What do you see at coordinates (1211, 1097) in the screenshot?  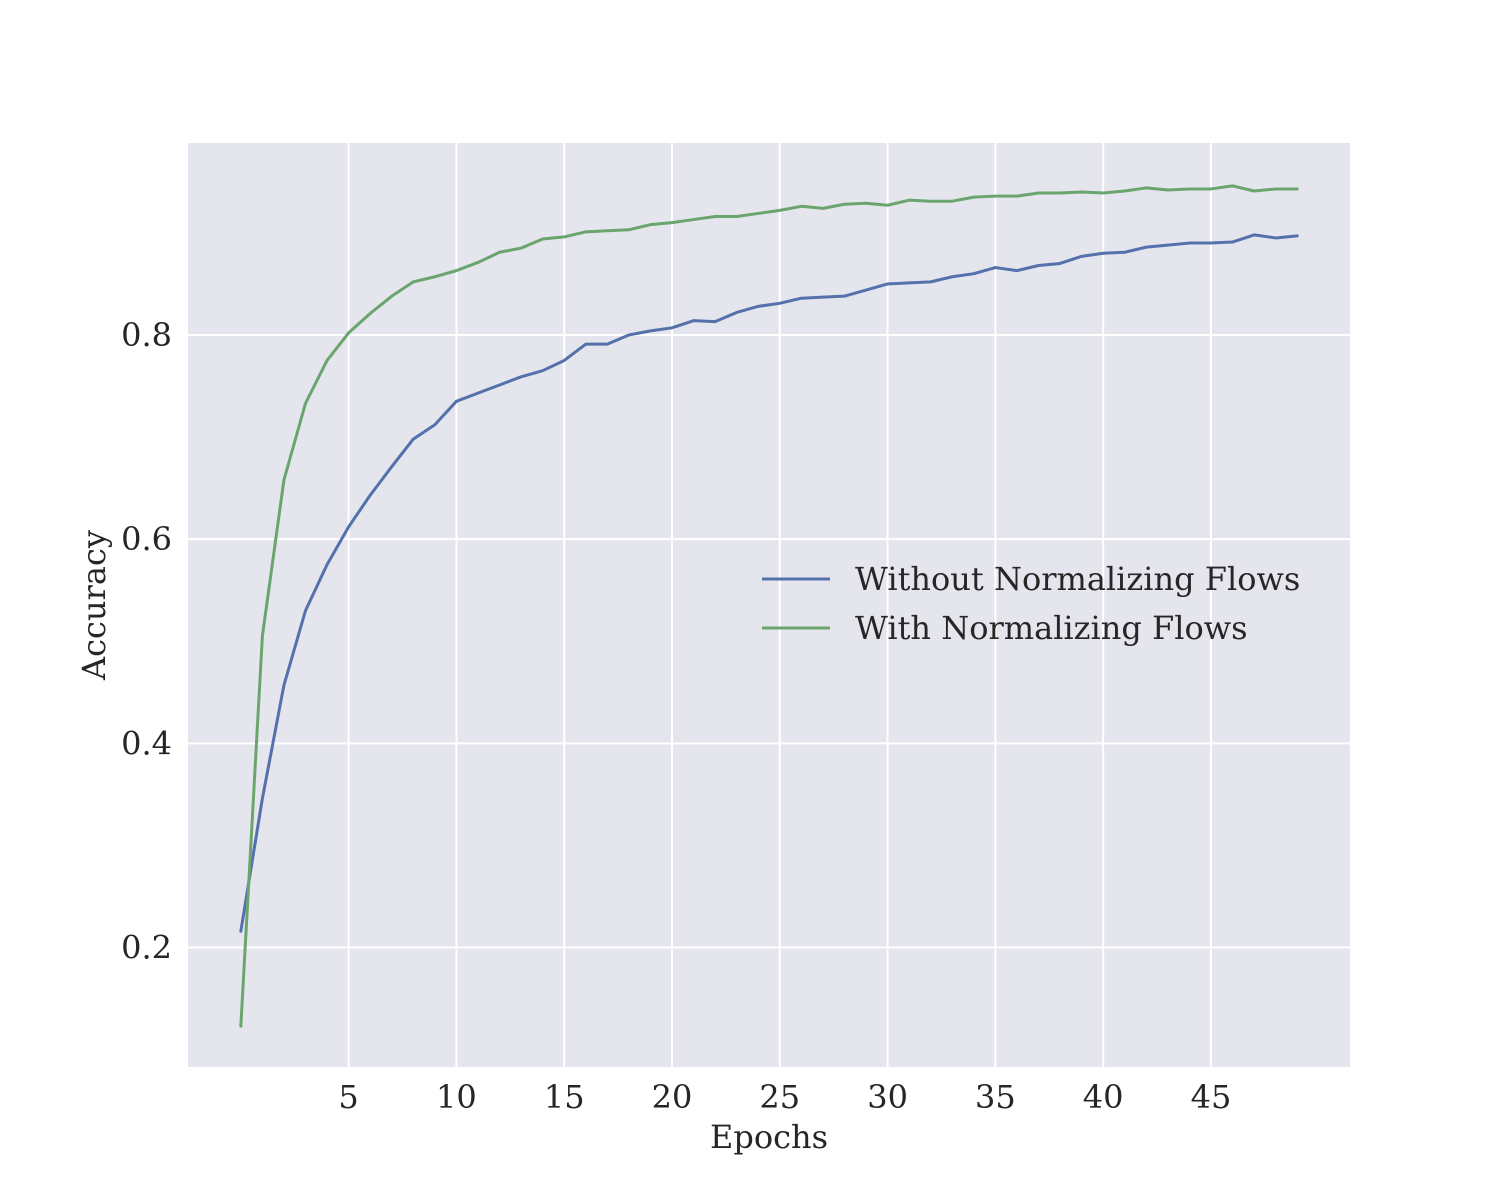 I see `x-tick-label: 45` at bounding box center [1211, 1097].